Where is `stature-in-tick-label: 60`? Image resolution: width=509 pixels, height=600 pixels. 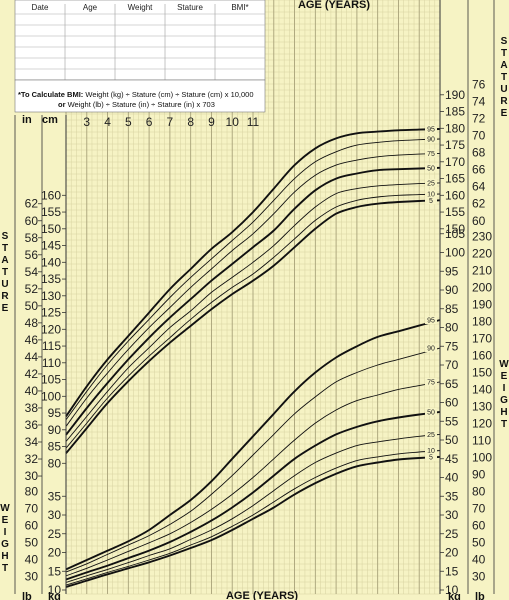 stature-in-tick-label: 60 is located at coordinates (32, 221).